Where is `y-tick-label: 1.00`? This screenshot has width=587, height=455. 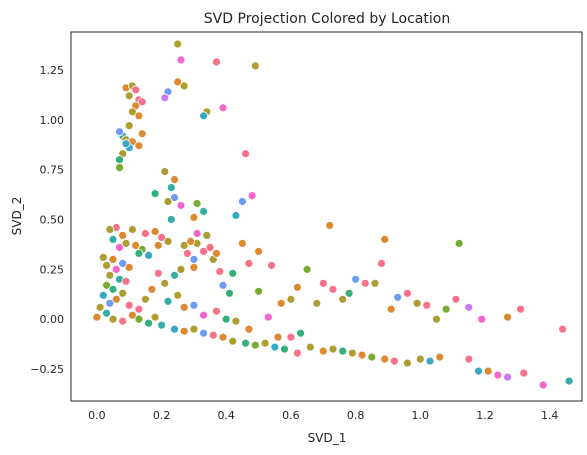 y-tick-label: 1.00 is located at coordinates (52, 120).